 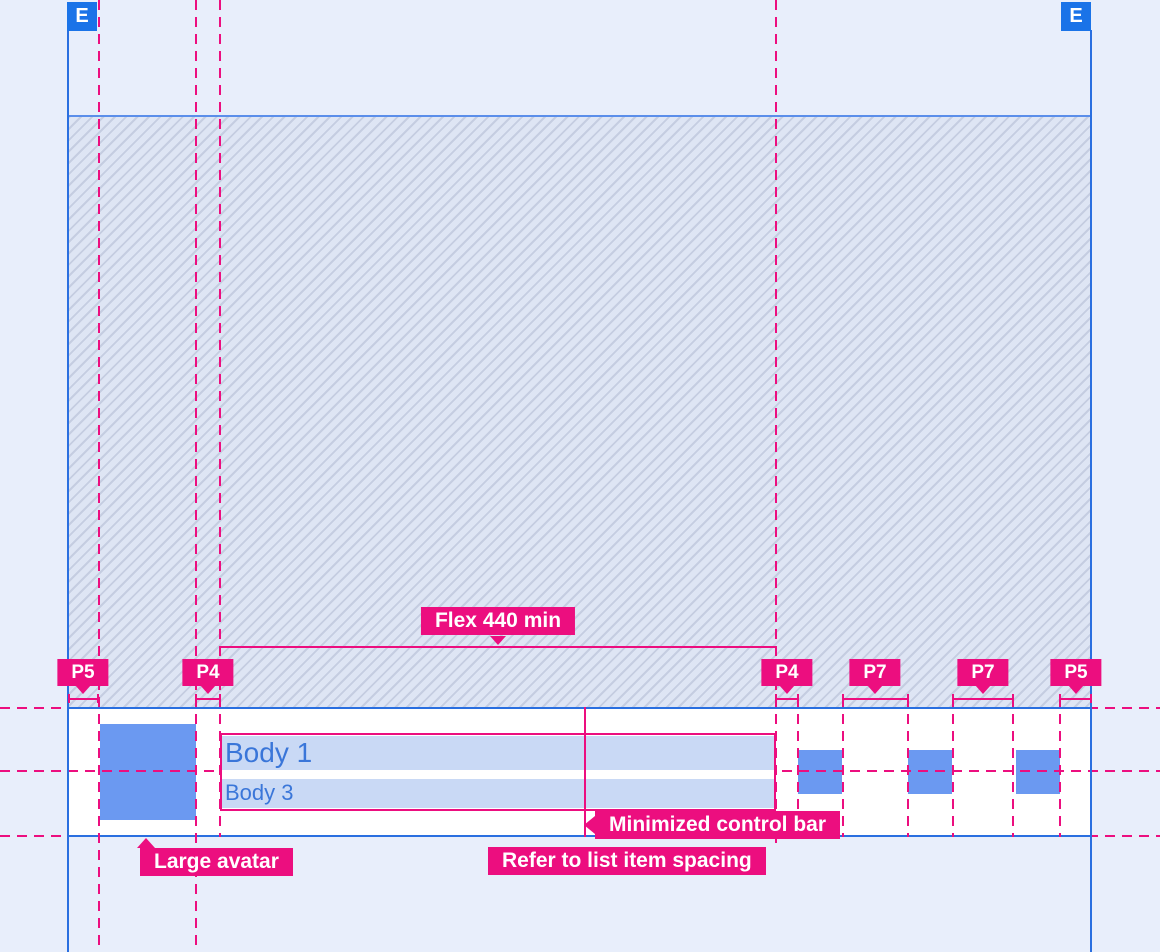 What do you see at coordinates (983, 672) in the screenshot?
I see `padding-badge-p7-b: P7` at bounding box center [983, 672].